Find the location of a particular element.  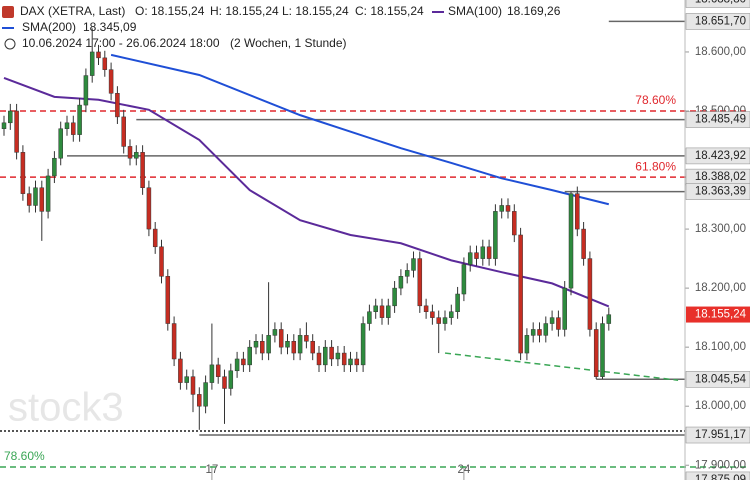

period: (2 Wochen, 1 Stunde) is located at coordinates (288, 43).